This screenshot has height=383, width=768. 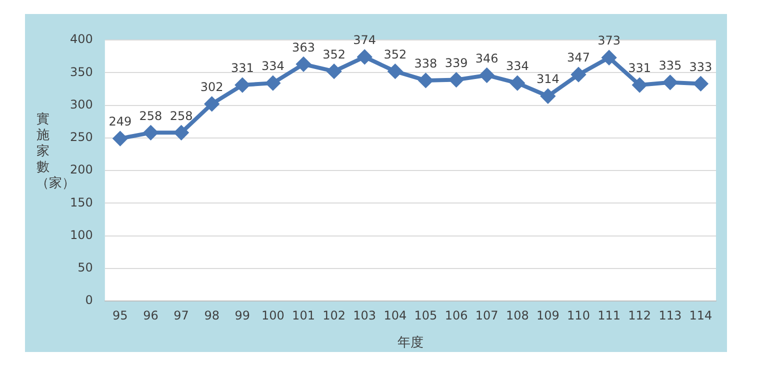 I want to click on x-tick-label: 101, so click(x=303, y=315).